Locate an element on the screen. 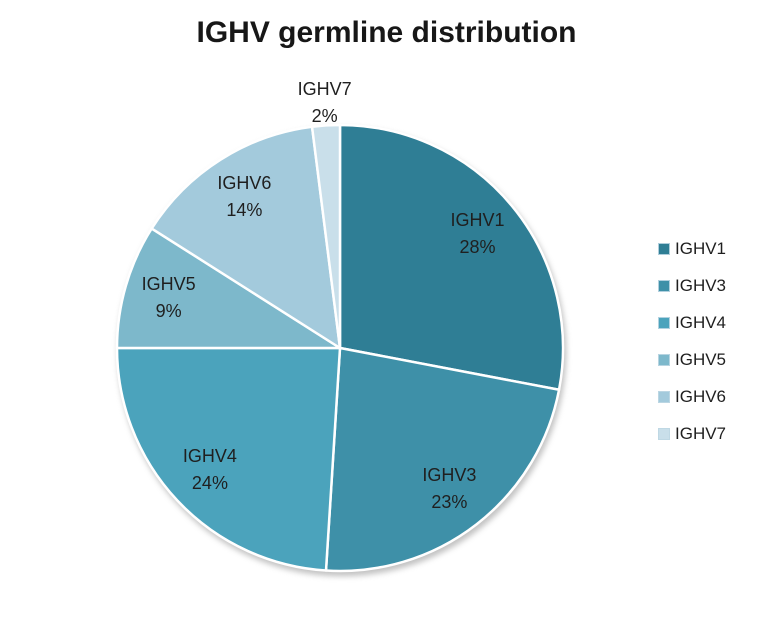  pie-slice-ighv1 is located at coordinates (451, 257).